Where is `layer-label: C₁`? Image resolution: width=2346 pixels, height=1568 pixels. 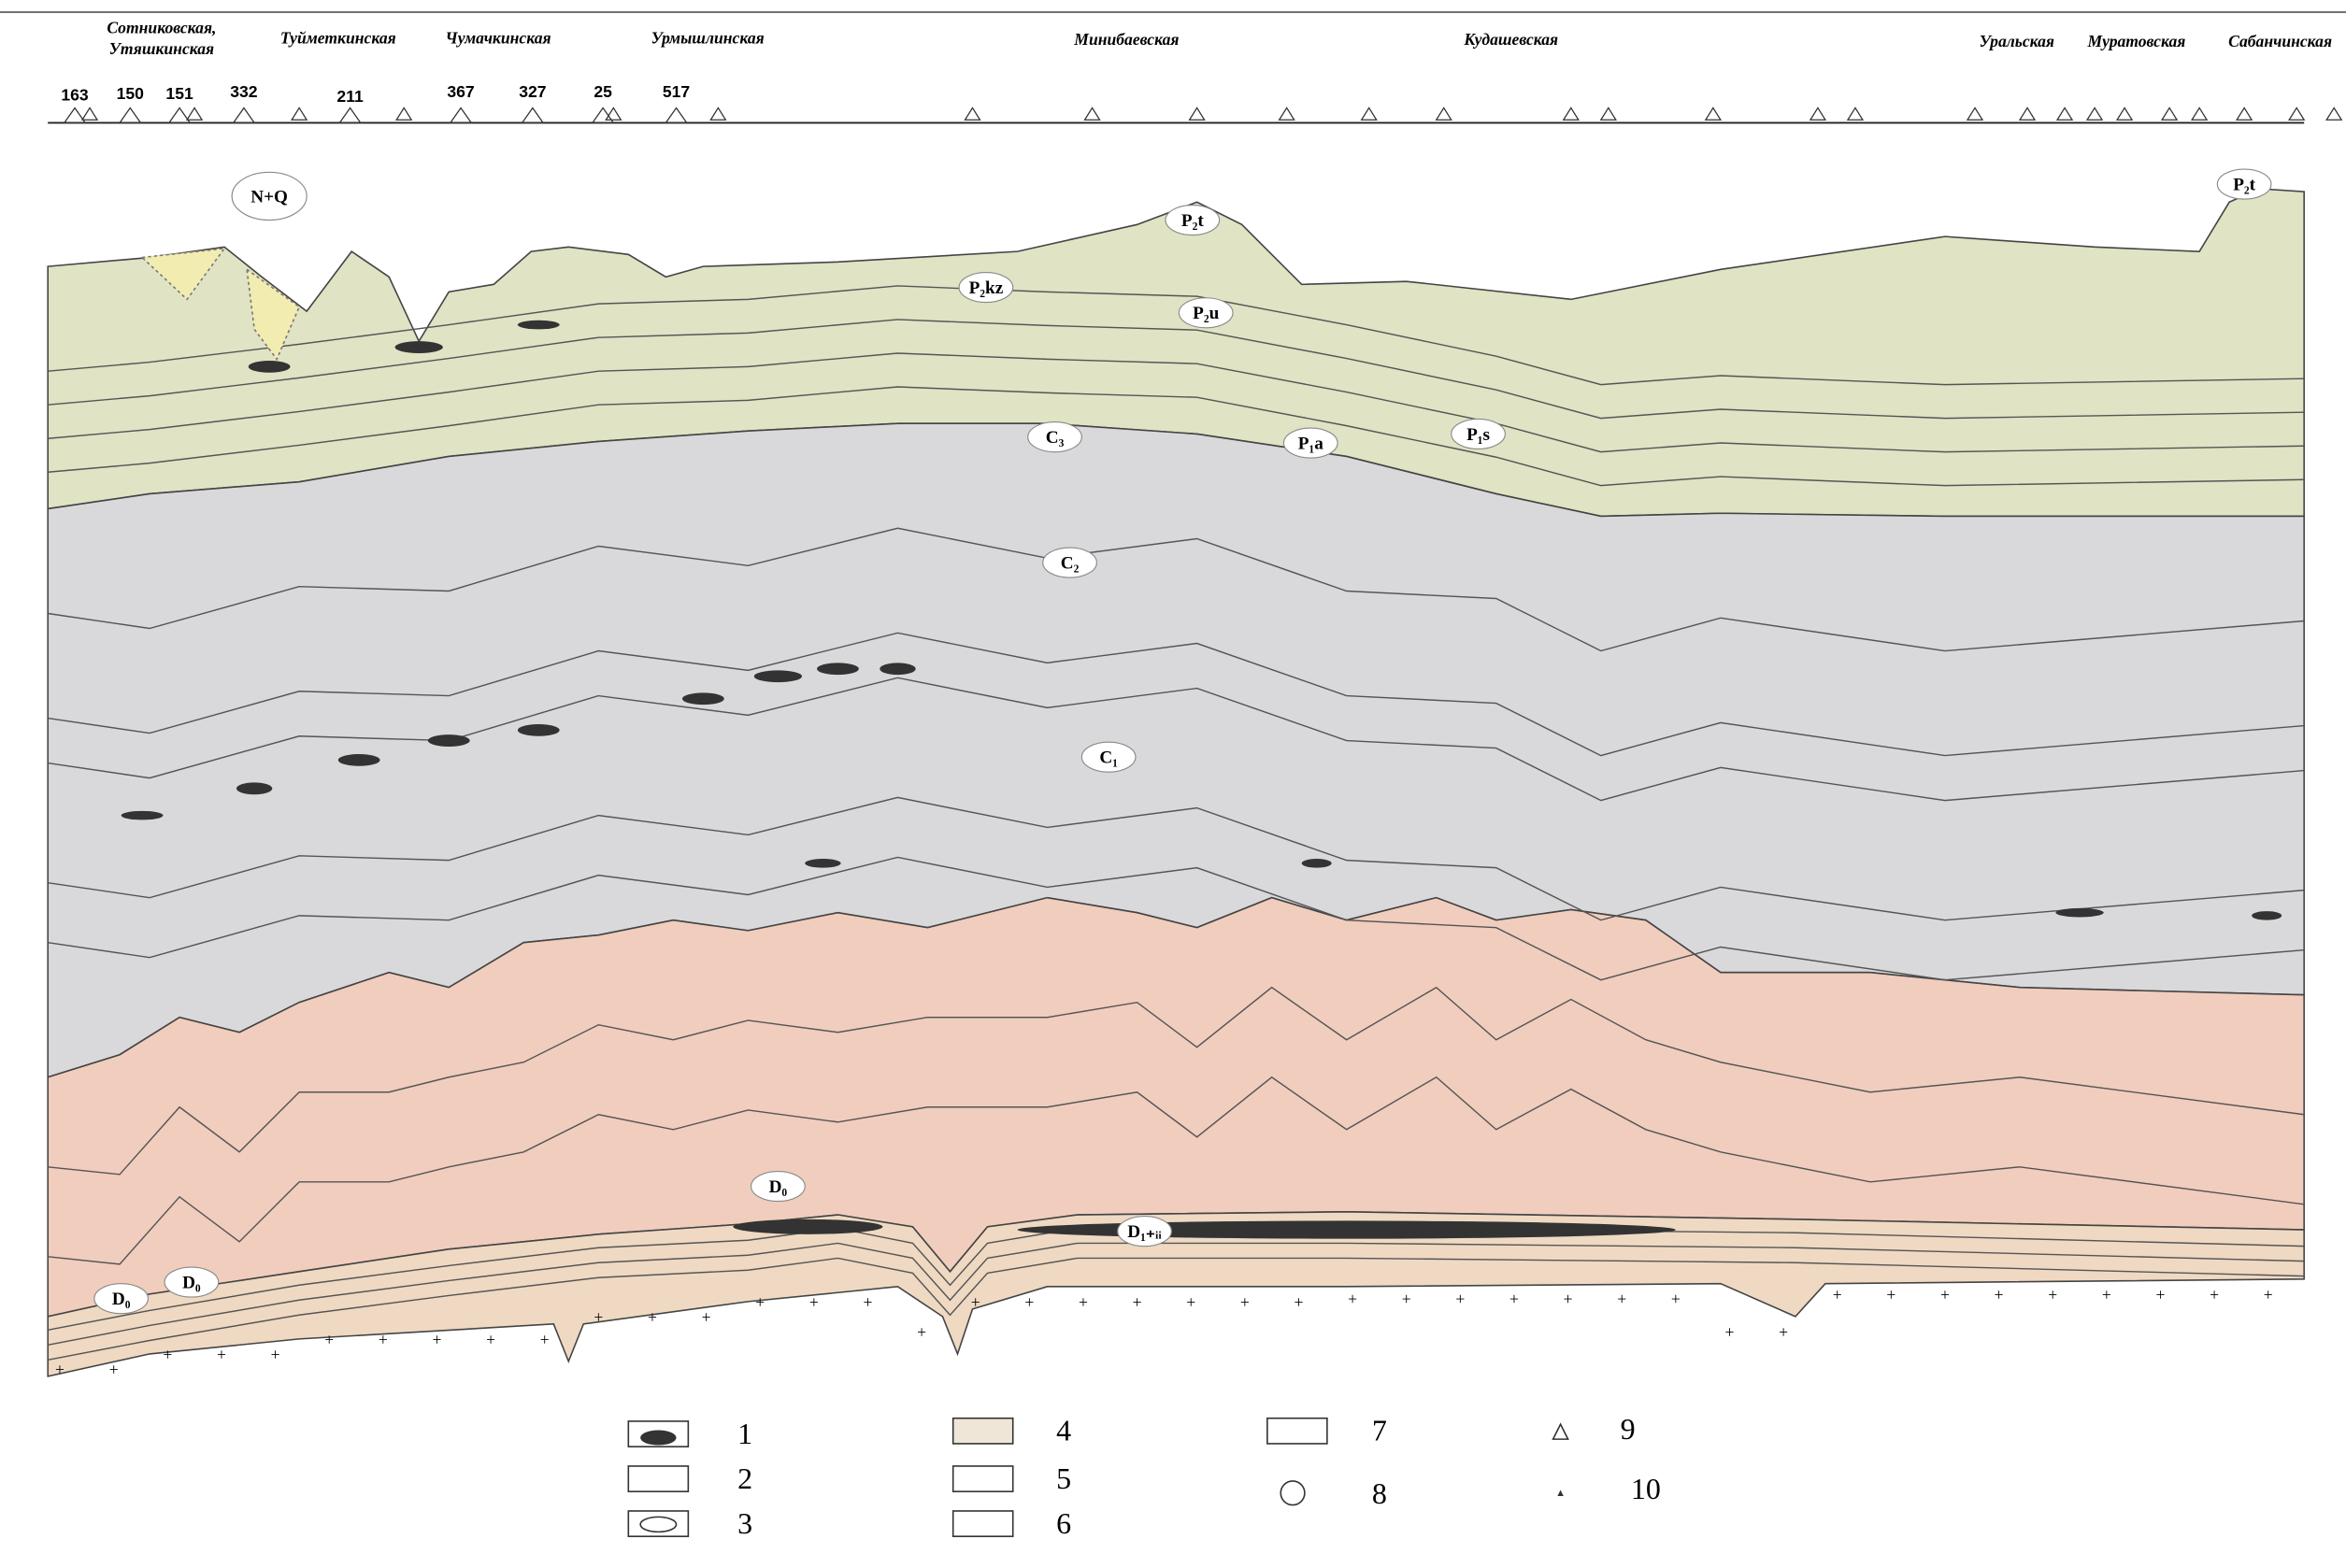
layer-label: C₁ is located at coordinates (1108, 758).